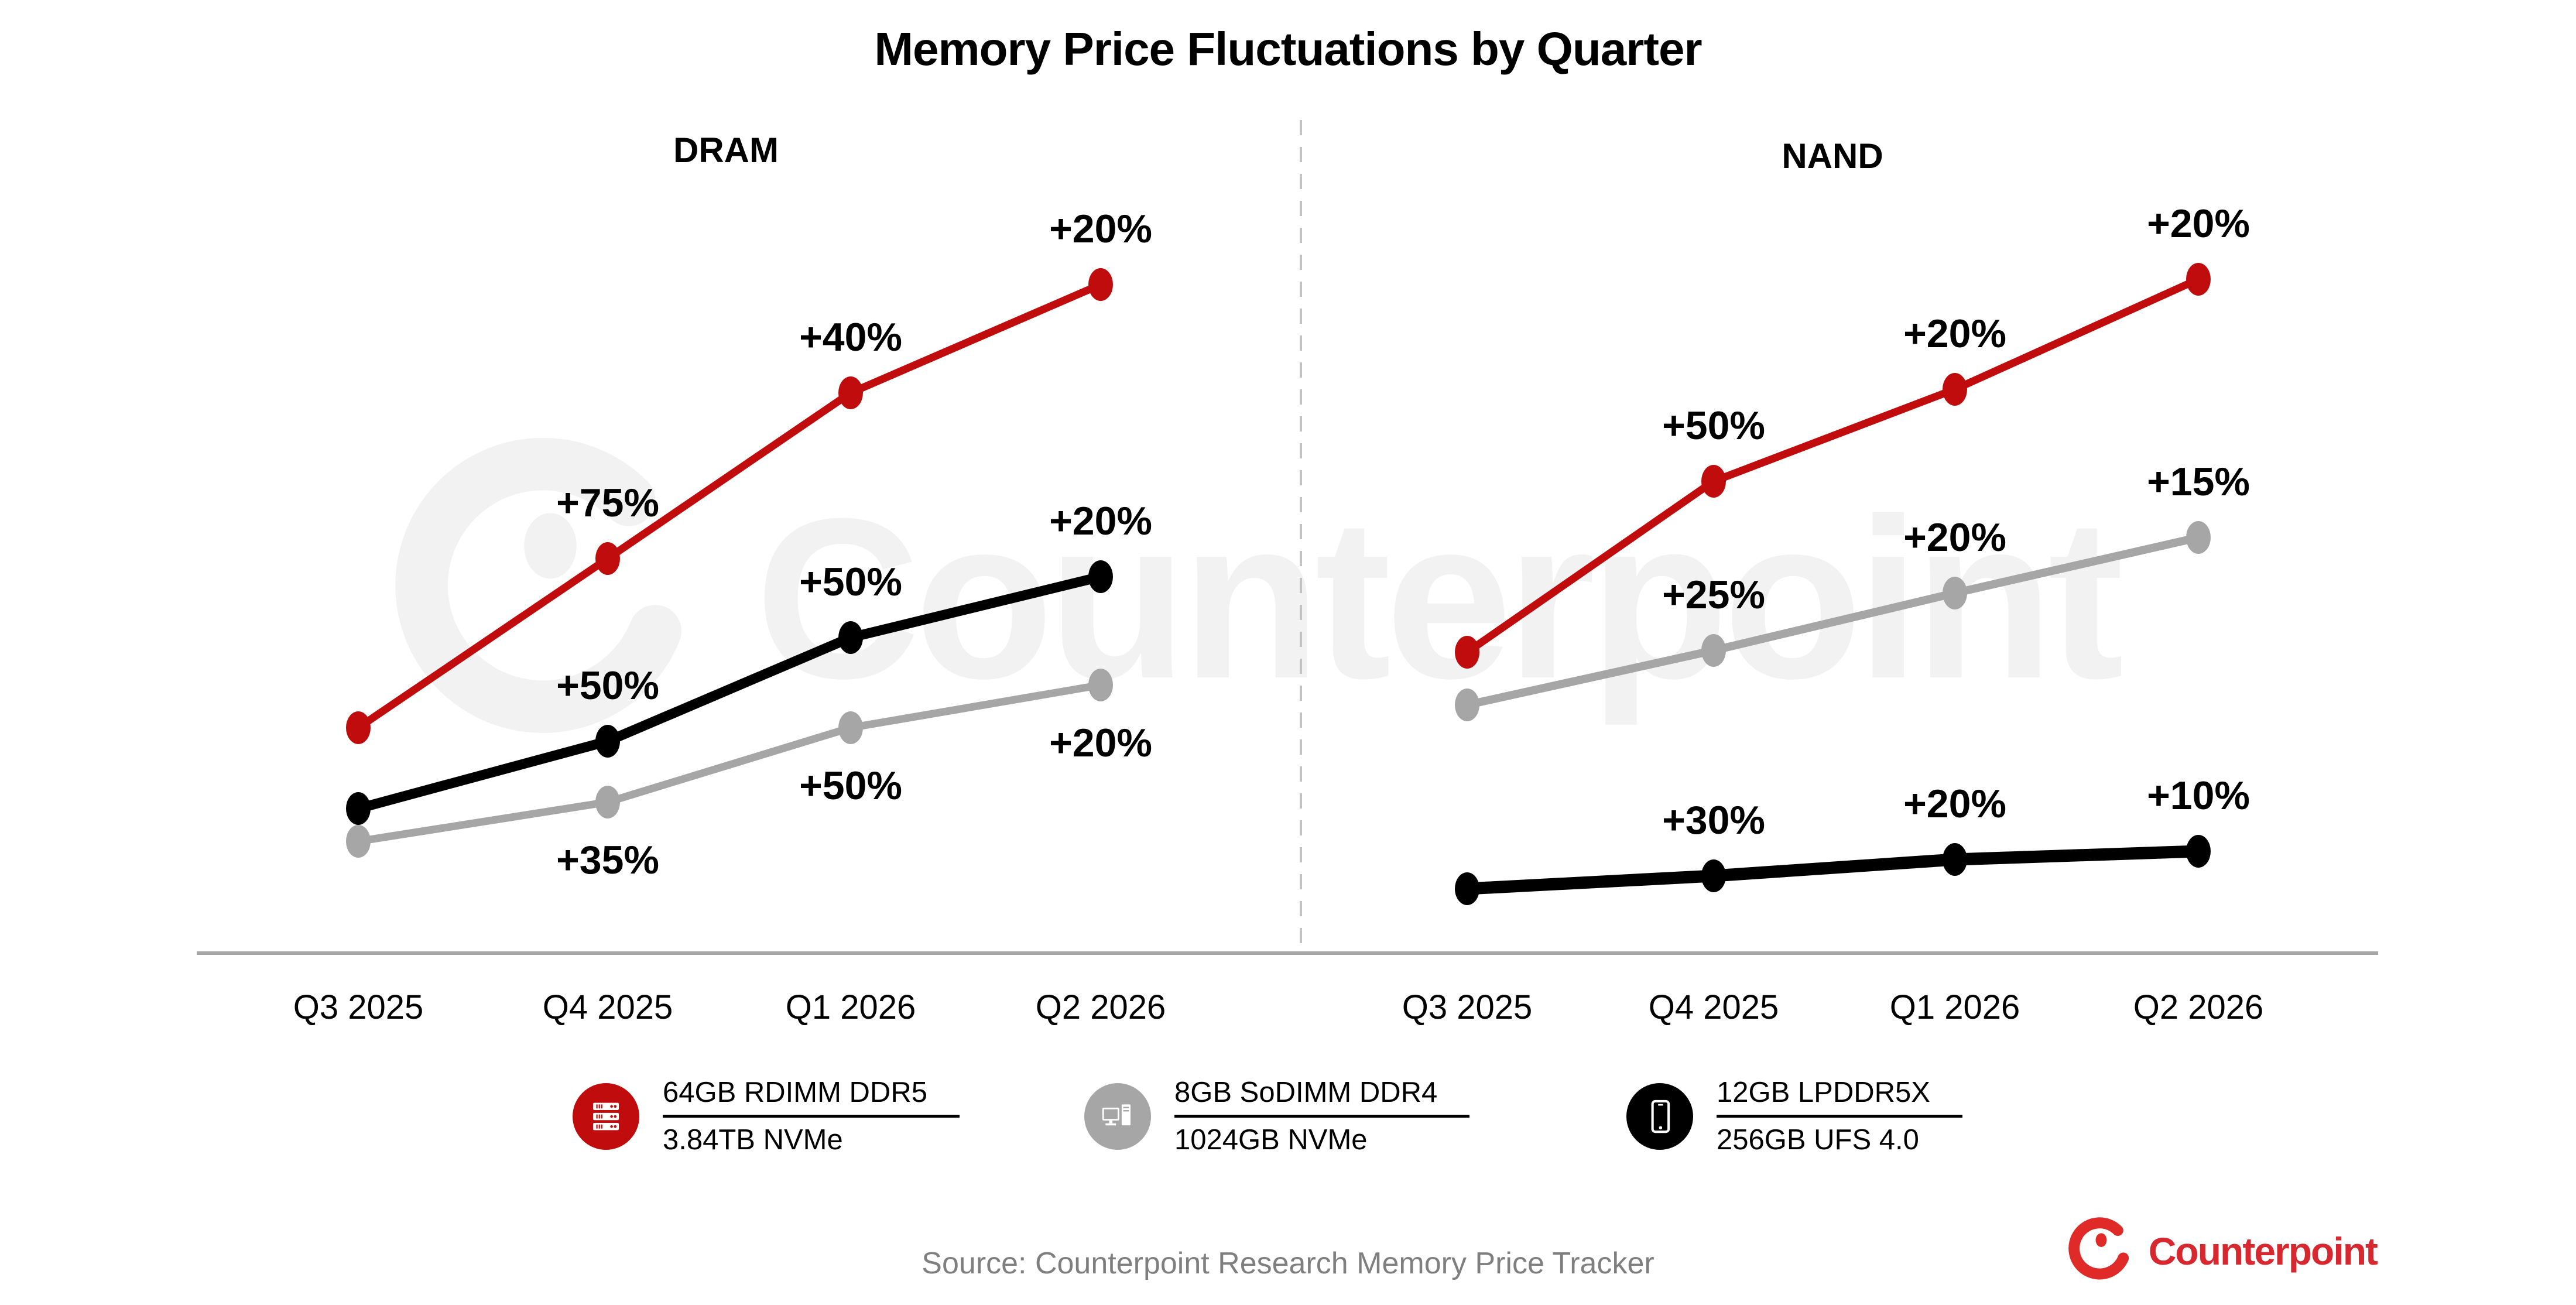  What do you see at coordinates (538, 585) in the screenshot?
I see `counterpoint-logo-icon` at bounding box center [538, 585].